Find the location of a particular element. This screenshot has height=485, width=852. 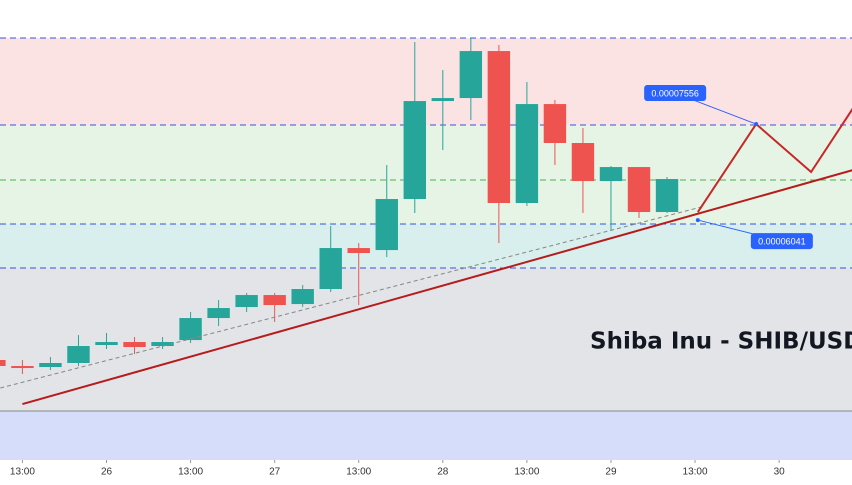

axis-area is located at coordinates (426, 472).